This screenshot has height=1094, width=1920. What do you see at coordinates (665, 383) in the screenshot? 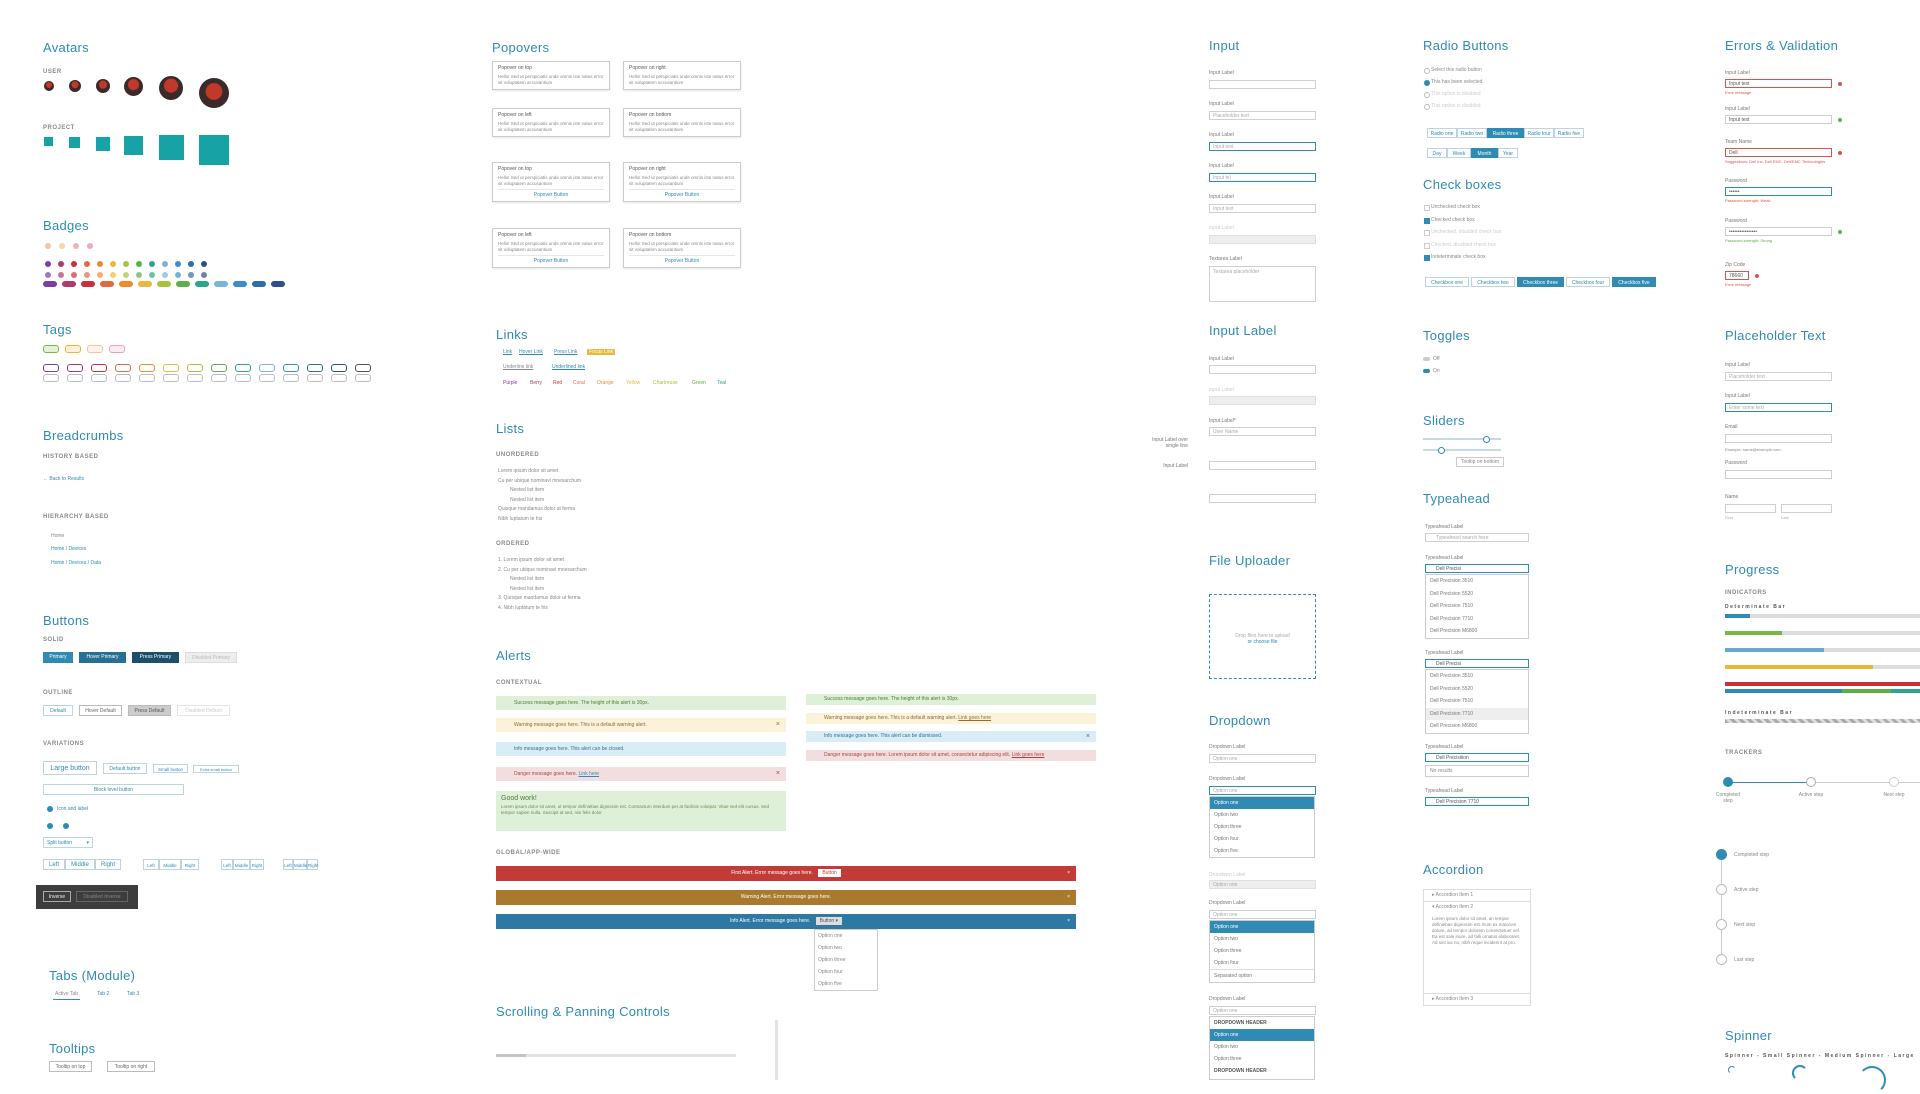
I see `link: Chartreuse` at bounding box center [665, 383].